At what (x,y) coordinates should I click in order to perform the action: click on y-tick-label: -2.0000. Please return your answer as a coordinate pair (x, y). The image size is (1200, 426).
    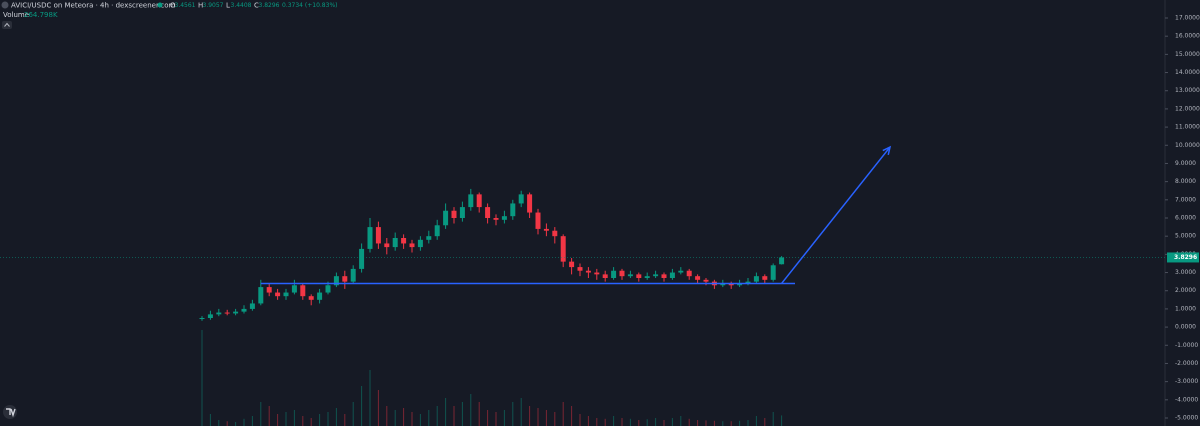
    Looking at the image, I should click on (1186, 363).